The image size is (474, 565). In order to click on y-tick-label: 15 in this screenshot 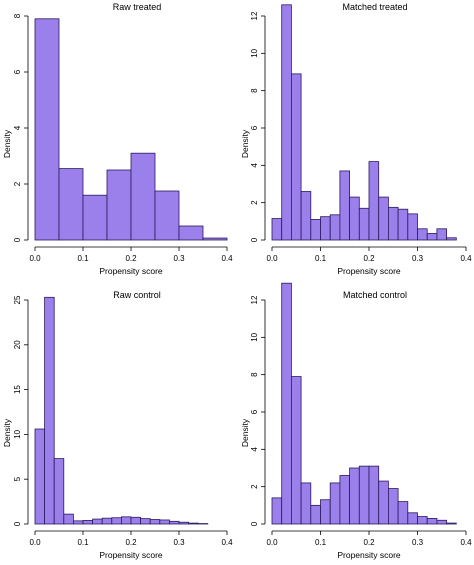, I will do `click(17, 389)`.